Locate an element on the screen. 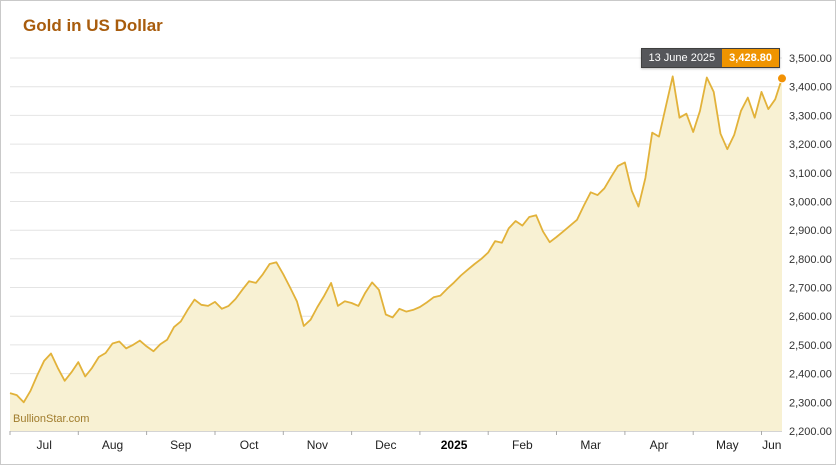 The height and width of the screenshot is (465, 836). x-tick-label: Oct is located at coordinates (249, 445).